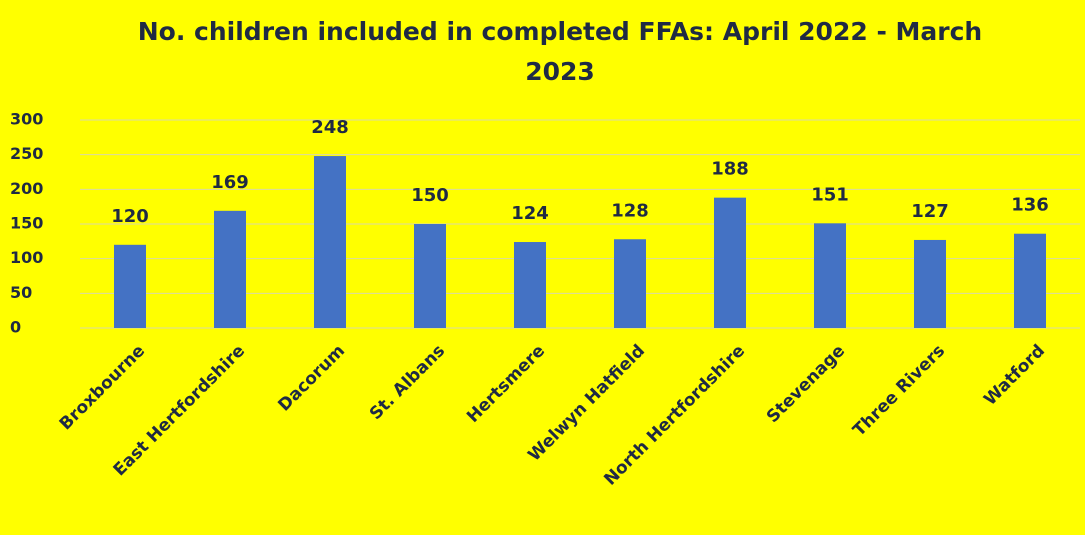 This screenshot has width=1085, height=535. Describe the element at coordinates (21, 292) in the screenshot. I see `y-tick-label: 50` at that location.